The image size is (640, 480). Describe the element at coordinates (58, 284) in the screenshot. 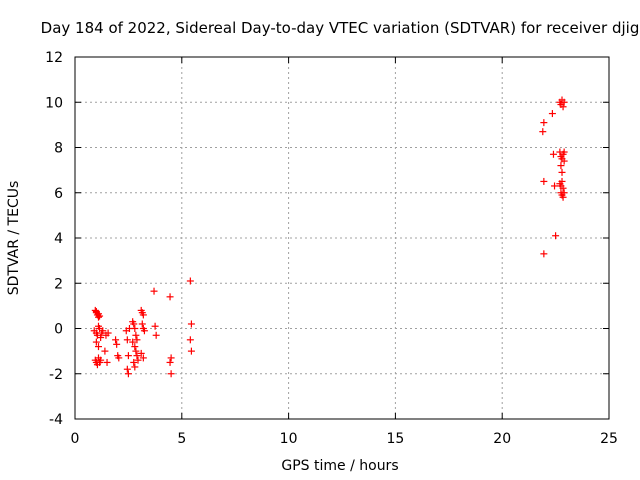

I see `y-tick-label: 2` at that location.